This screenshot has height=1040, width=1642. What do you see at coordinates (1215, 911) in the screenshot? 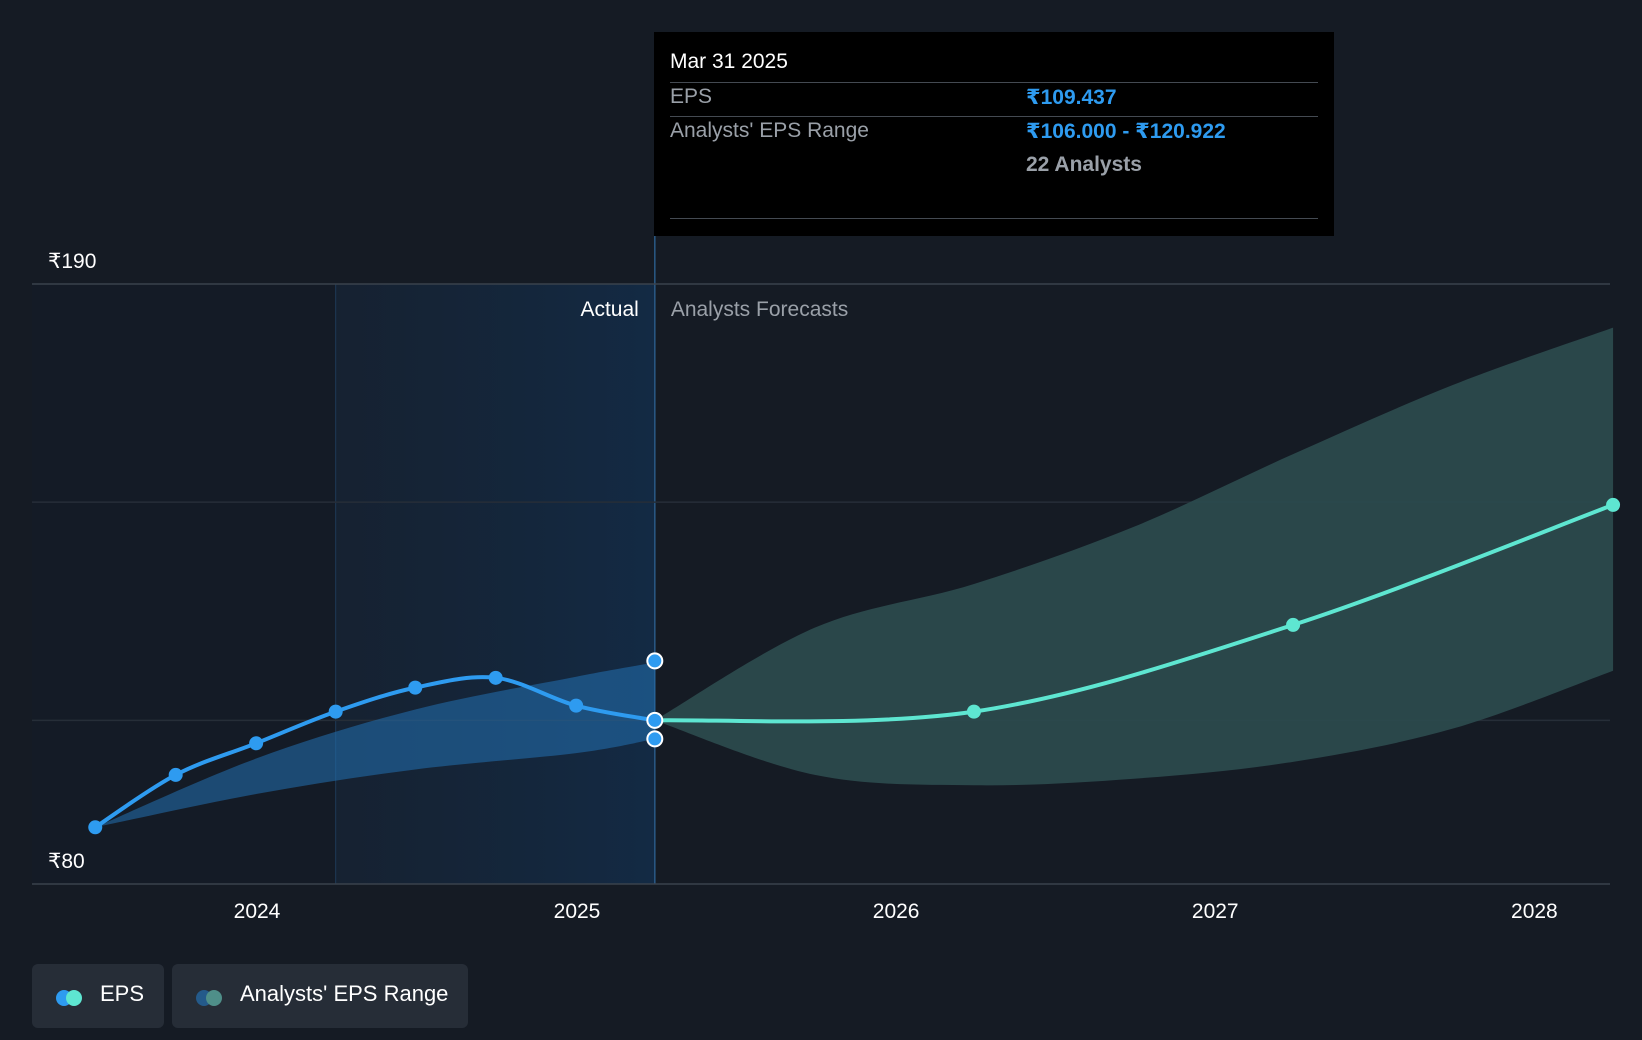
I see `x-tick-label: 2027` at bounding box center [1215, 911].